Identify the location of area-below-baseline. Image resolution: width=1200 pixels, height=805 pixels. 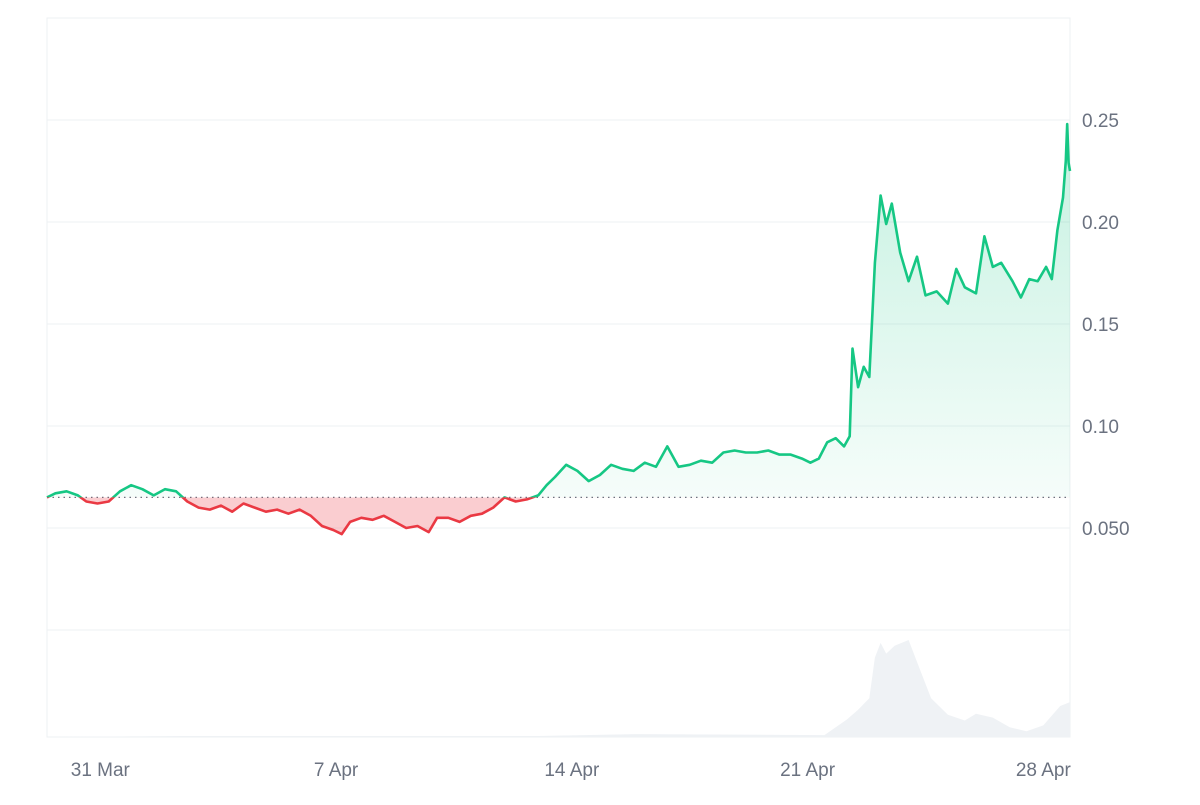
(558, 516).